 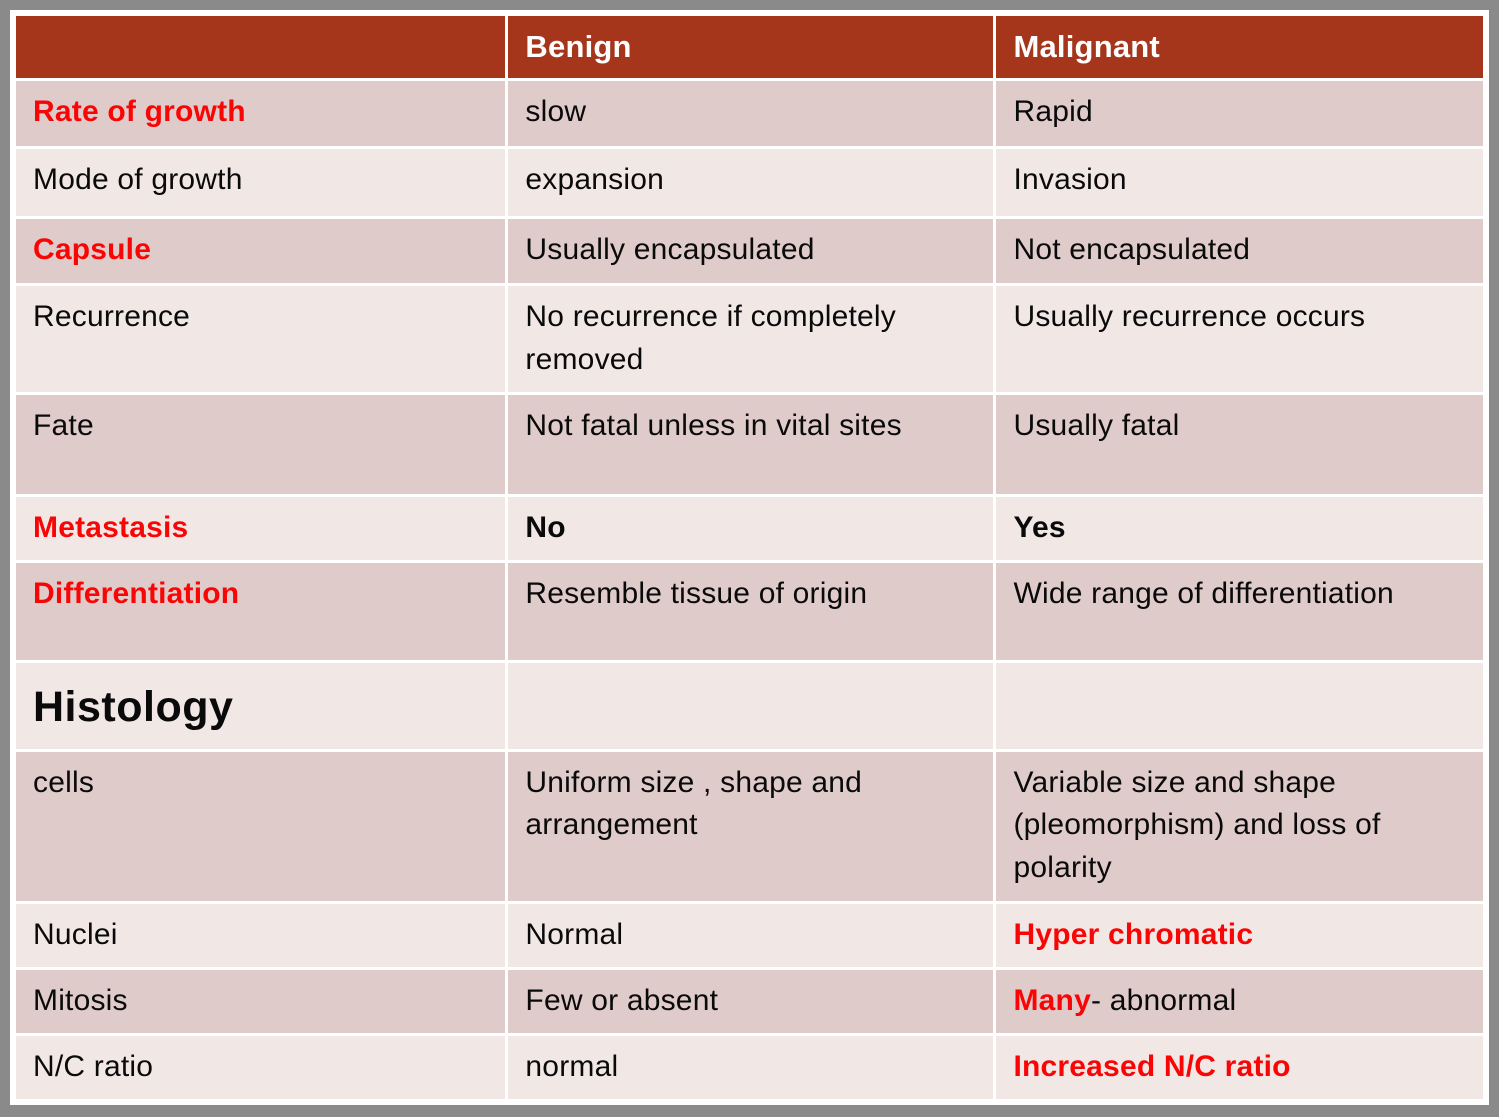 I want to click on row-nuclei: Nuclei Normal Hyper chromatic, so click(x=749, y=935).